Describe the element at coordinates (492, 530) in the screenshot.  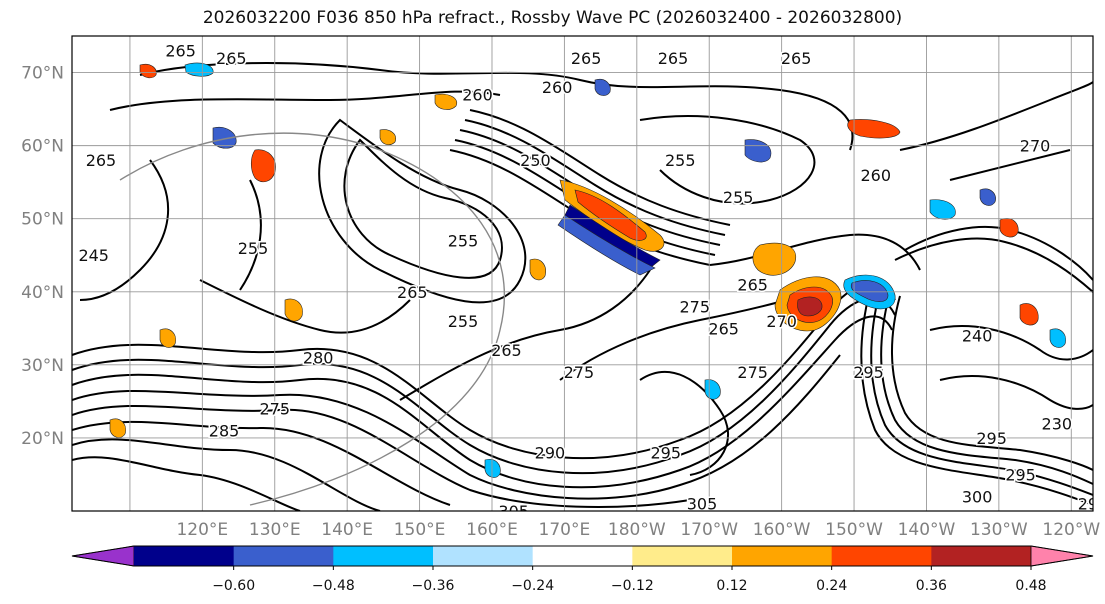
I see `lon-label: 160°E` at that location.